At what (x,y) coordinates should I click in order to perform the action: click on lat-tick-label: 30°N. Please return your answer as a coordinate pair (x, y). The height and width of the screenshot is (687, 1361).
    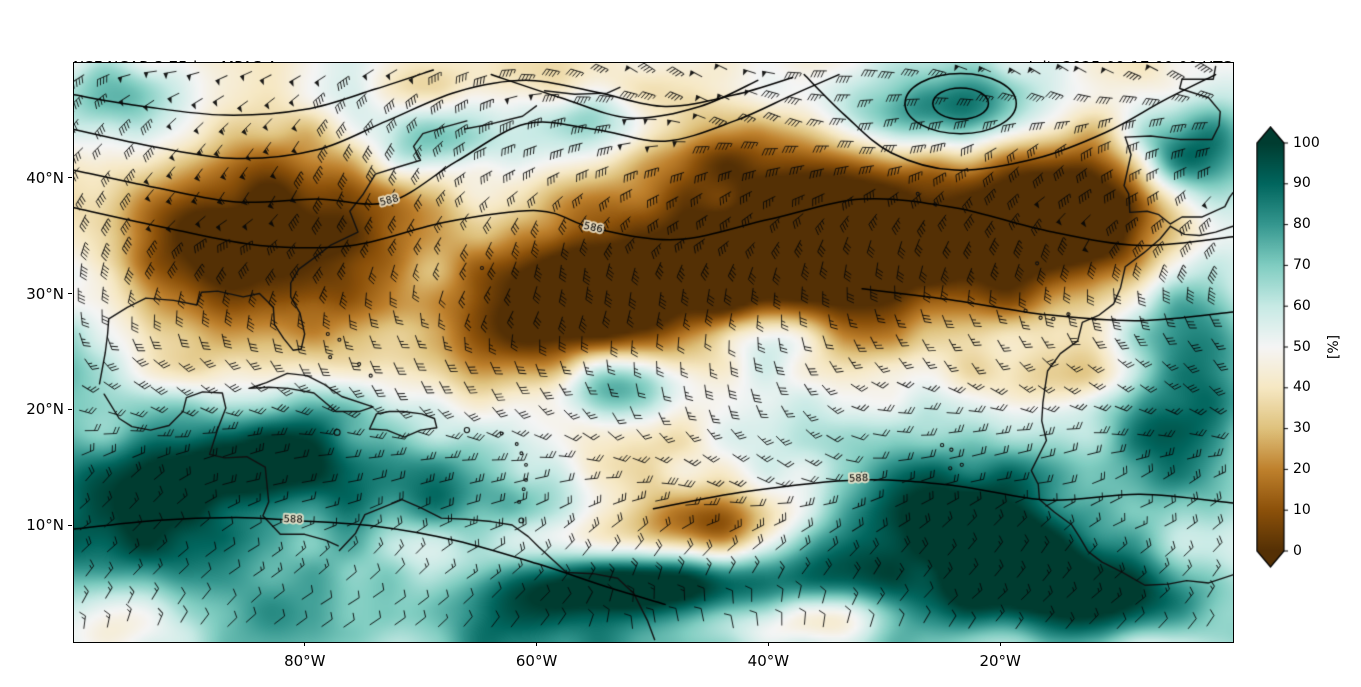
    Looking at the image, I should click on (45, 293).